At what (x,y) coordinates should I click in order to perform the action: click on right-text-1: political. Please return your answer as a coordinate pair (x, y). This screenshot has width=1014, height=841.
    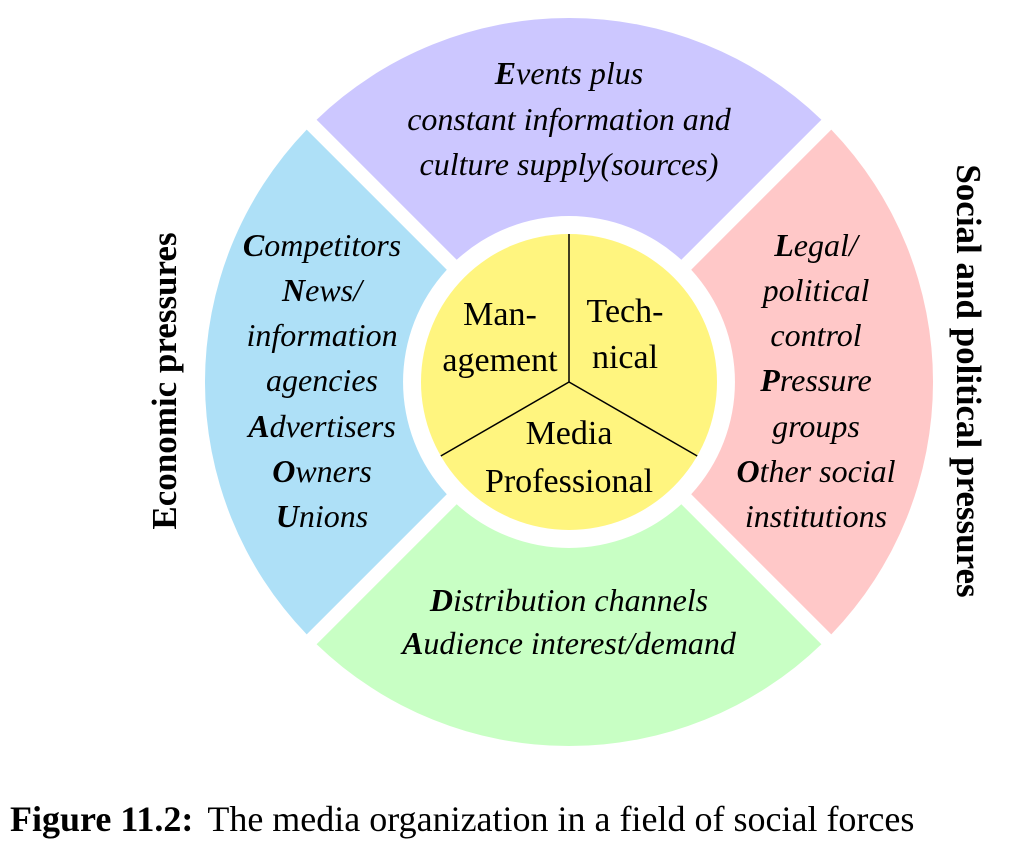
    Looking at the image, I should click on (815, 290).